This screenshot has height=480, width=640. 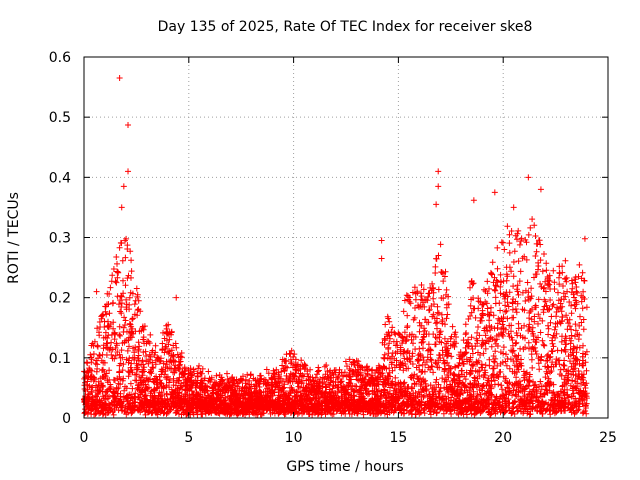 What do you see at coordinates (84, 438) in the screenshot?
I see `x-tick-label: 0` at bounding box center [84, 438].